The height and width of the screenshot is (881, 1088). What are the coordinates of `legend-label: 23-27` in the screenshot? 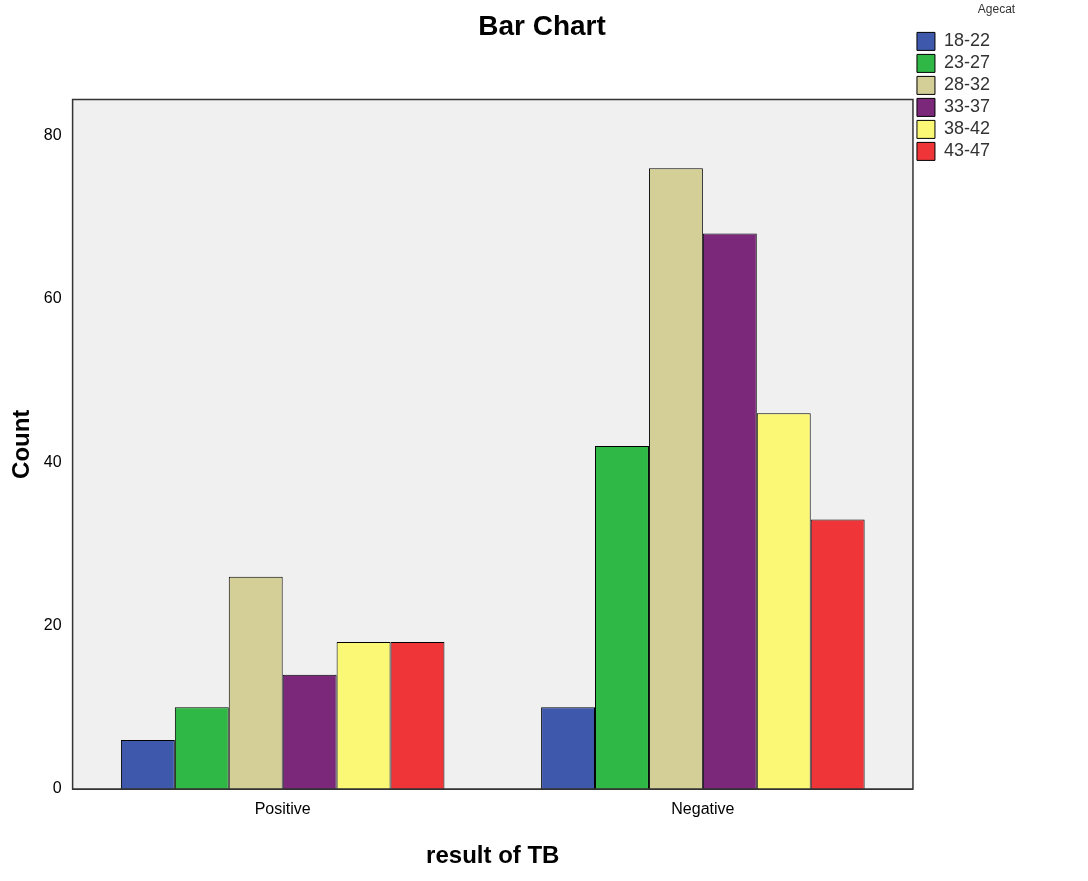 It's located at (967, 62).